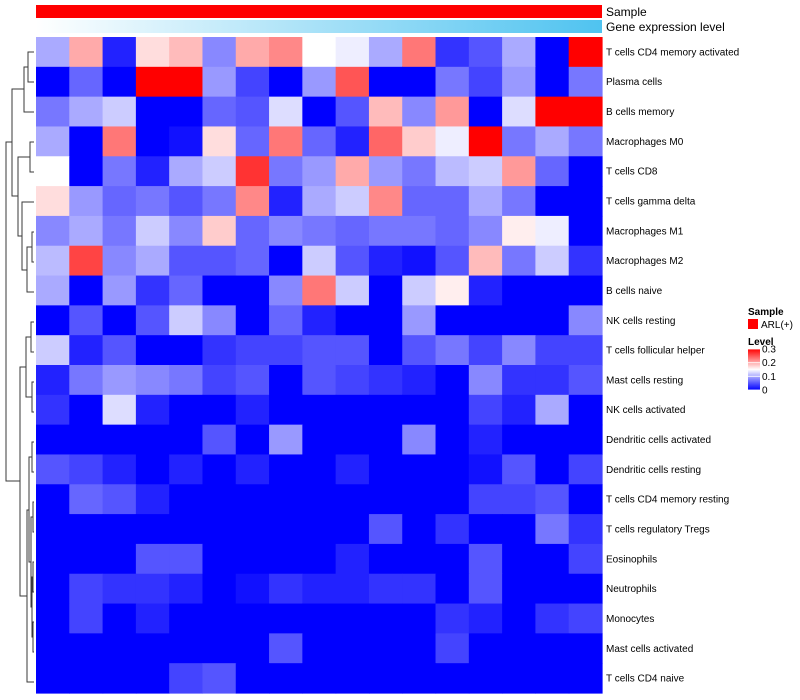 The height and width of the screenshot is (700, 800). Describe the element at coordinates (634, 82) in the screenshot. I see `row-label: Plasma cells` at that location.